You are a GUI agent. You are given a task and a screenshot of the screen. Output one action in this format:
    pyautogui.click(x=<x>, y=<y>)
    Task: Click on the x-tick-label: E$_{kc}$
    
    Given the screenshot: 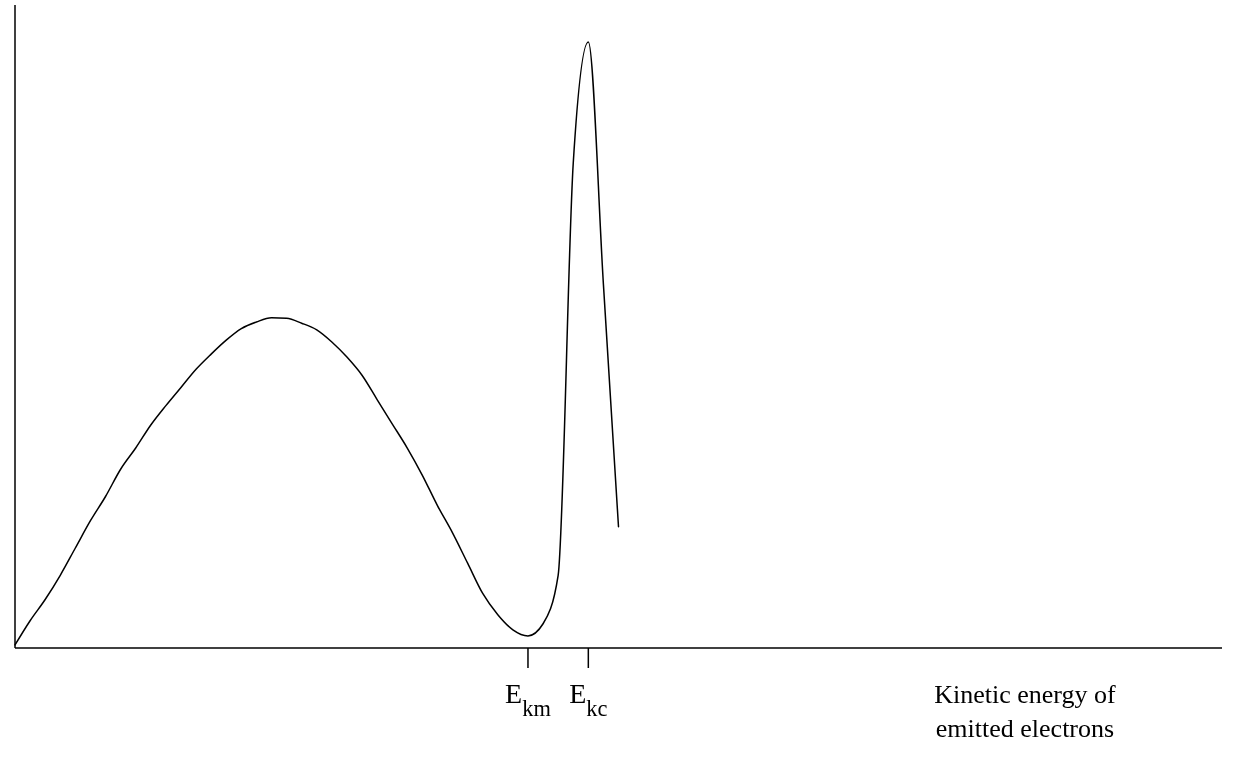 What is the action you would take?
    pyautogui.click(x=588, y=699)
    